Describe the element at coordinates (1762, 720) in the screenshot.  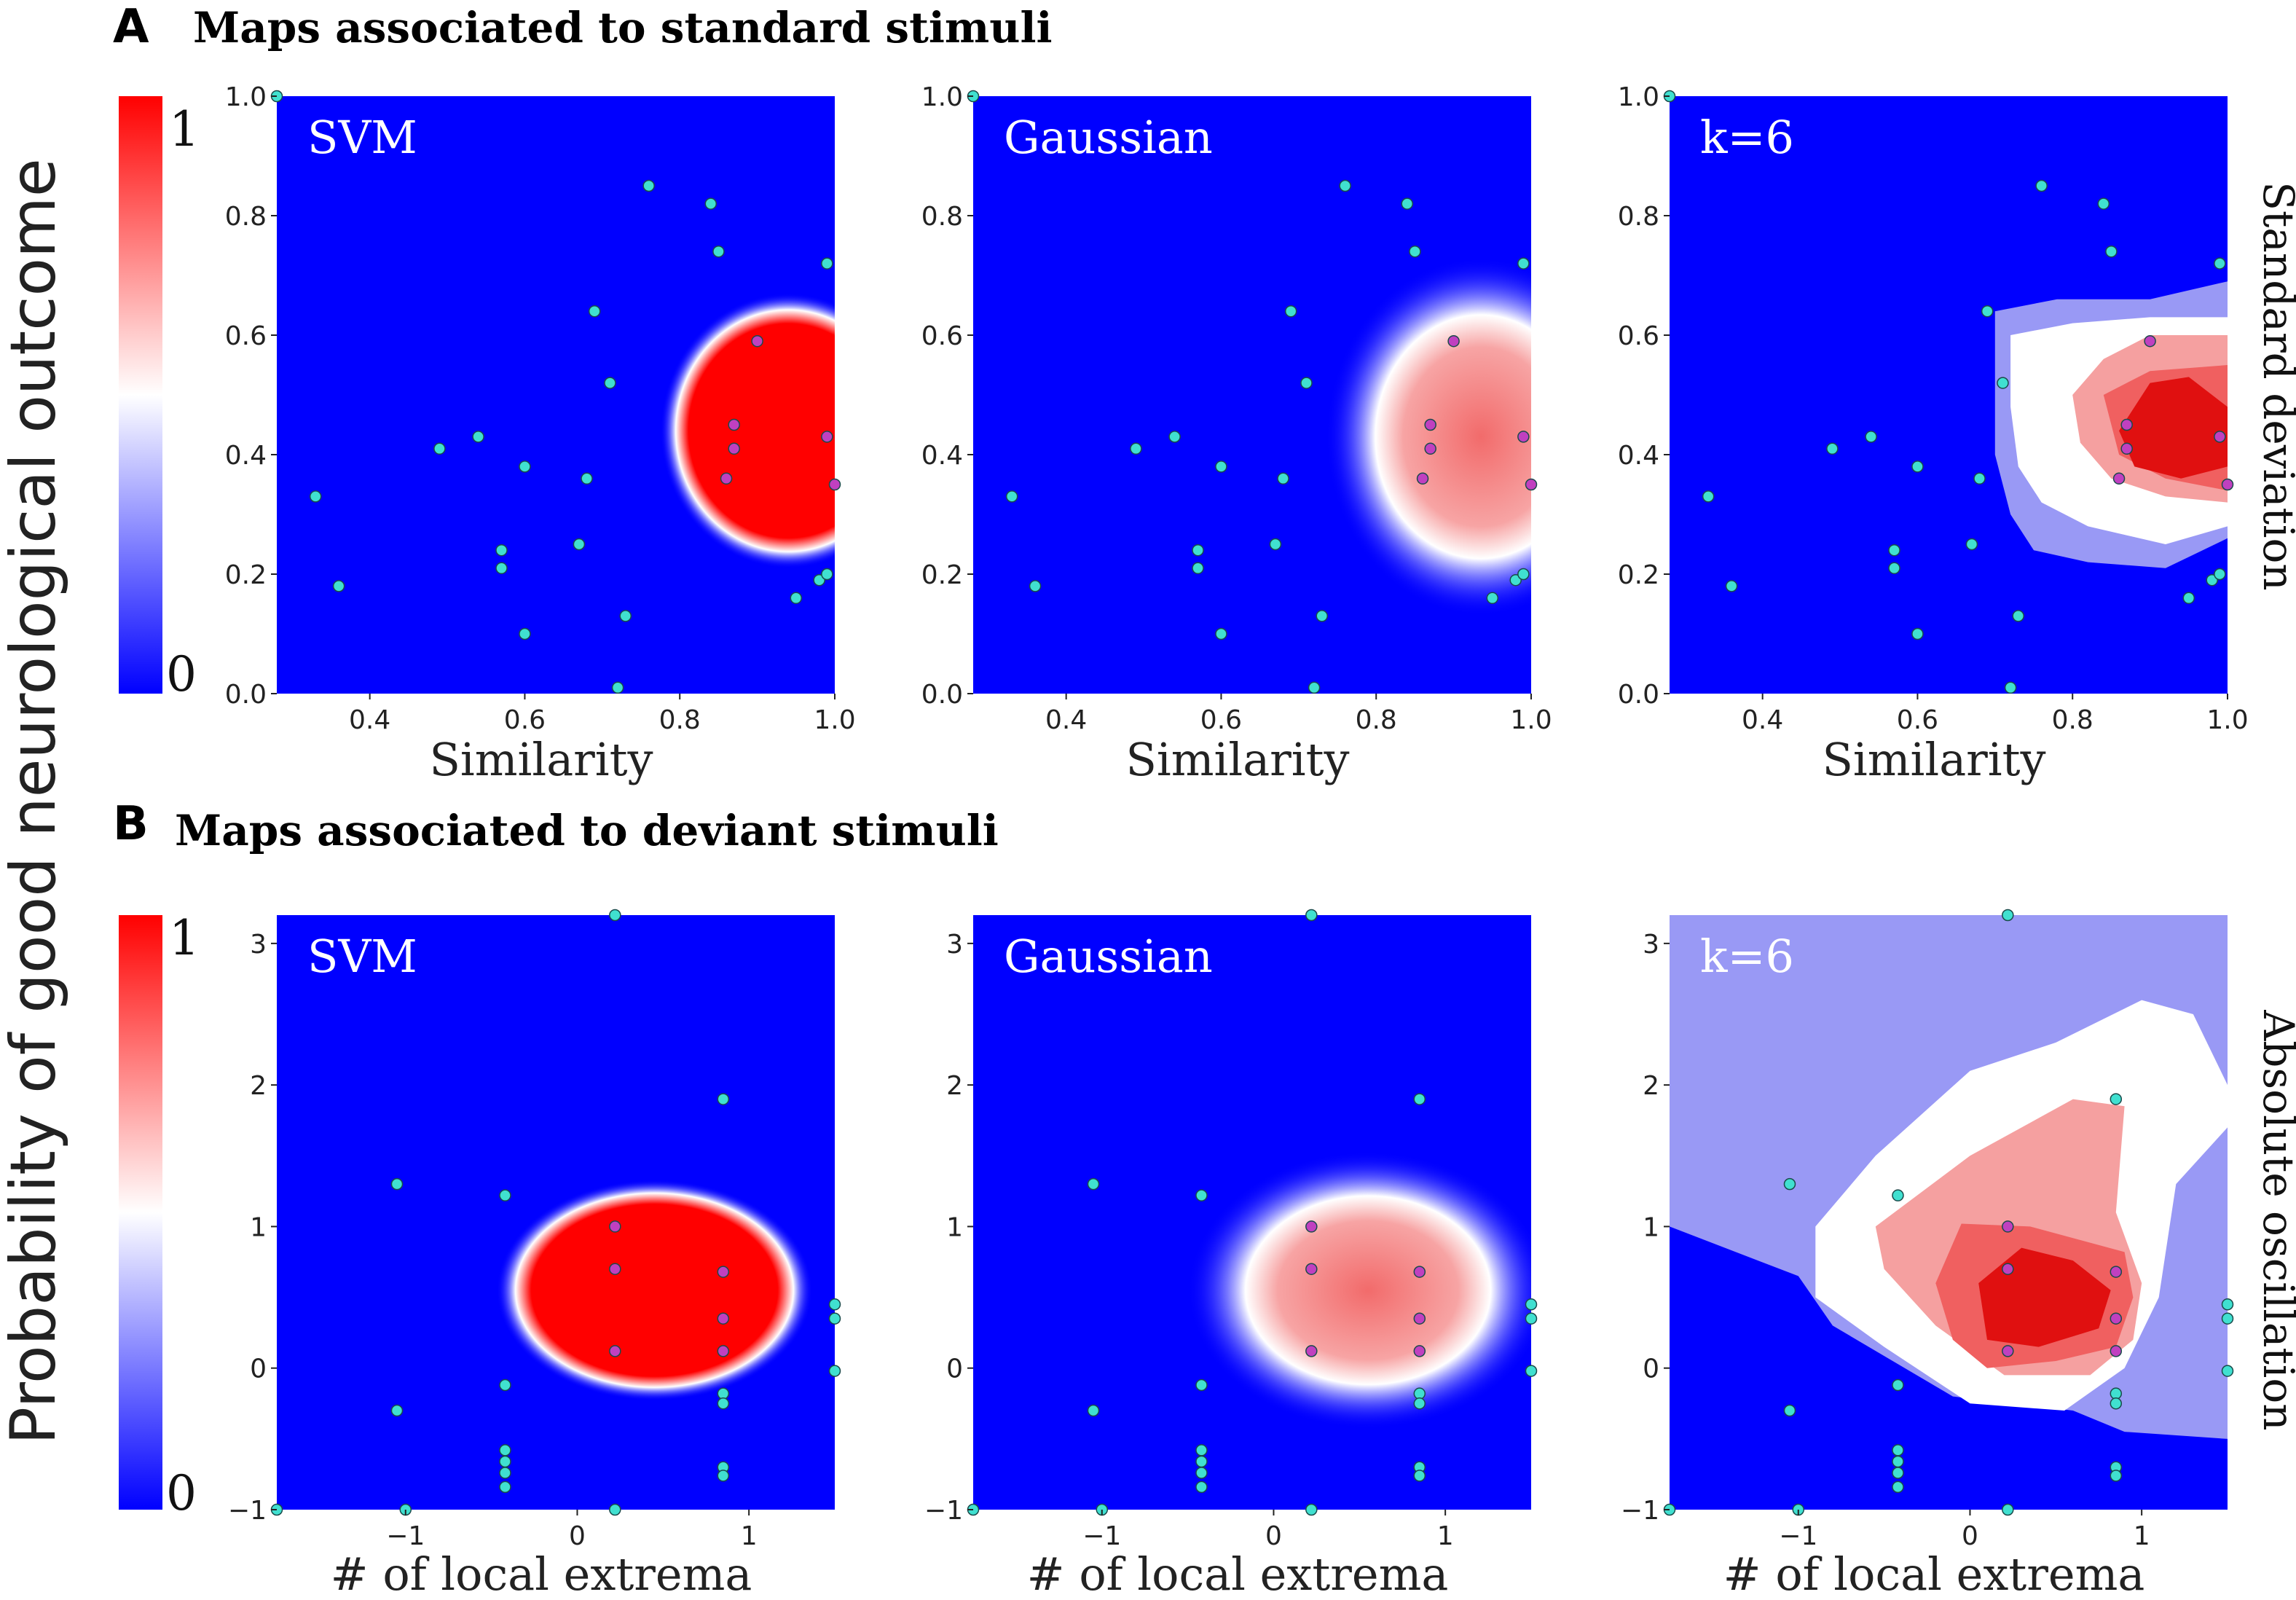
I see `x-tick-label: 0.4` at that location.